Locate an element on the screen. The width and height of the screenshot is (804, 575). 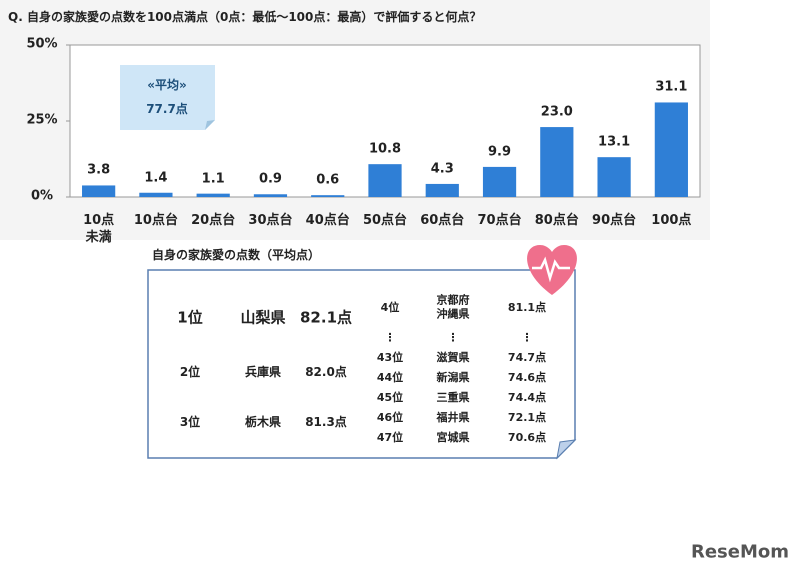
value-label: 0.9 is located at coordinates (270, 179).